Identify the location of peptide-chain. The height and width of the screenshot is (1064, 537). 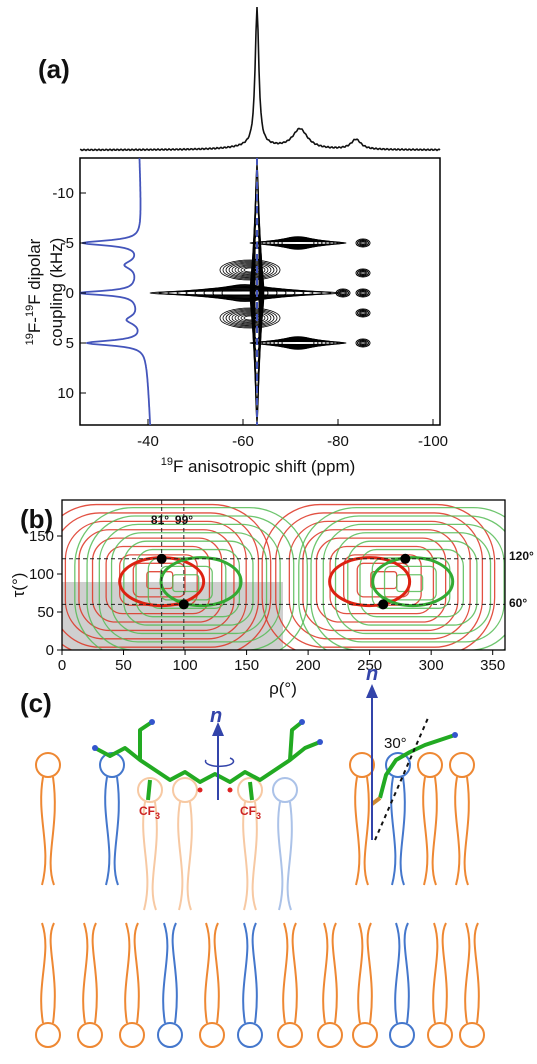
(376, 801).